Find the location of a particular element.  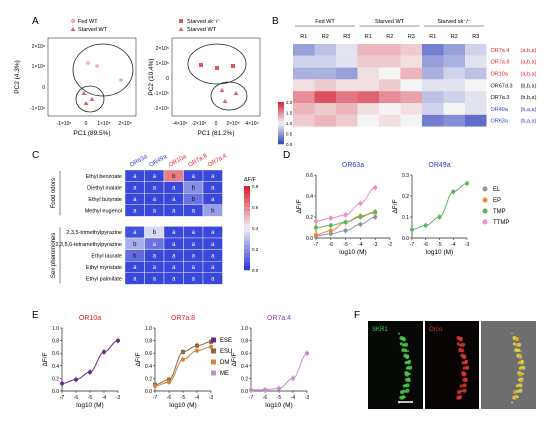

y-tick-label: 0.8 is located at coordinates (244, 342).